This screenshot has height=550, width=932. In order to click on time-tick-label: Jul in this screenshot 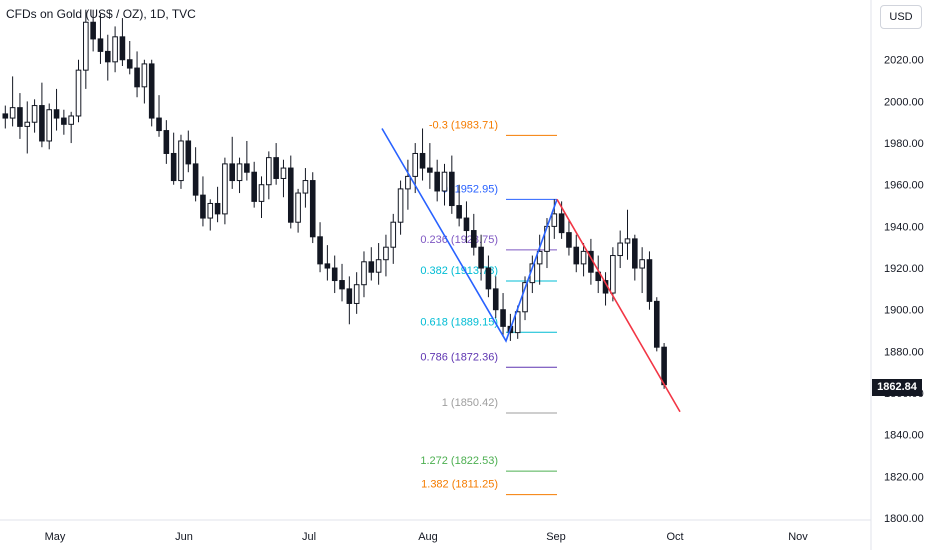, I will do `click(309, 537)`.